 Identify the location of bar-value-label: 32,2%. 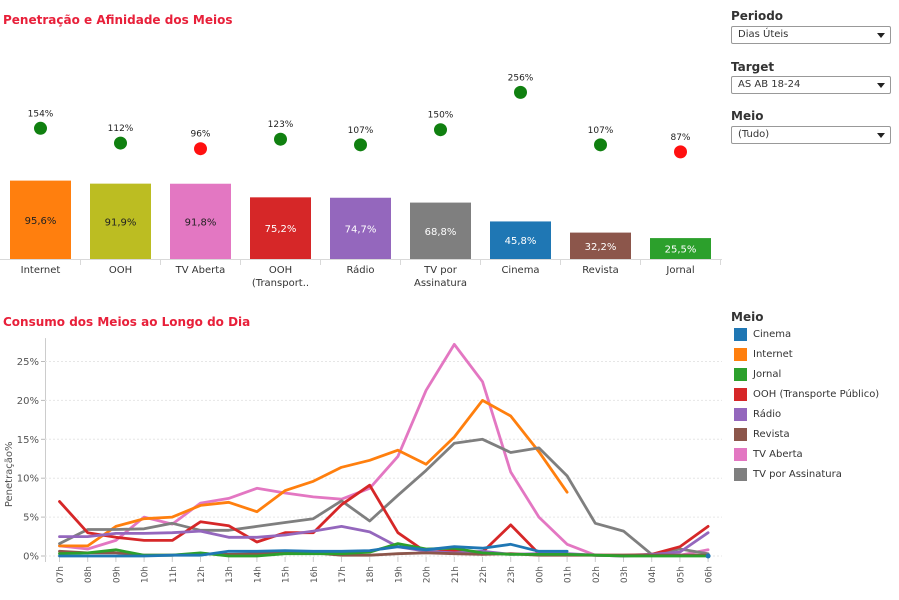
(601, 247).